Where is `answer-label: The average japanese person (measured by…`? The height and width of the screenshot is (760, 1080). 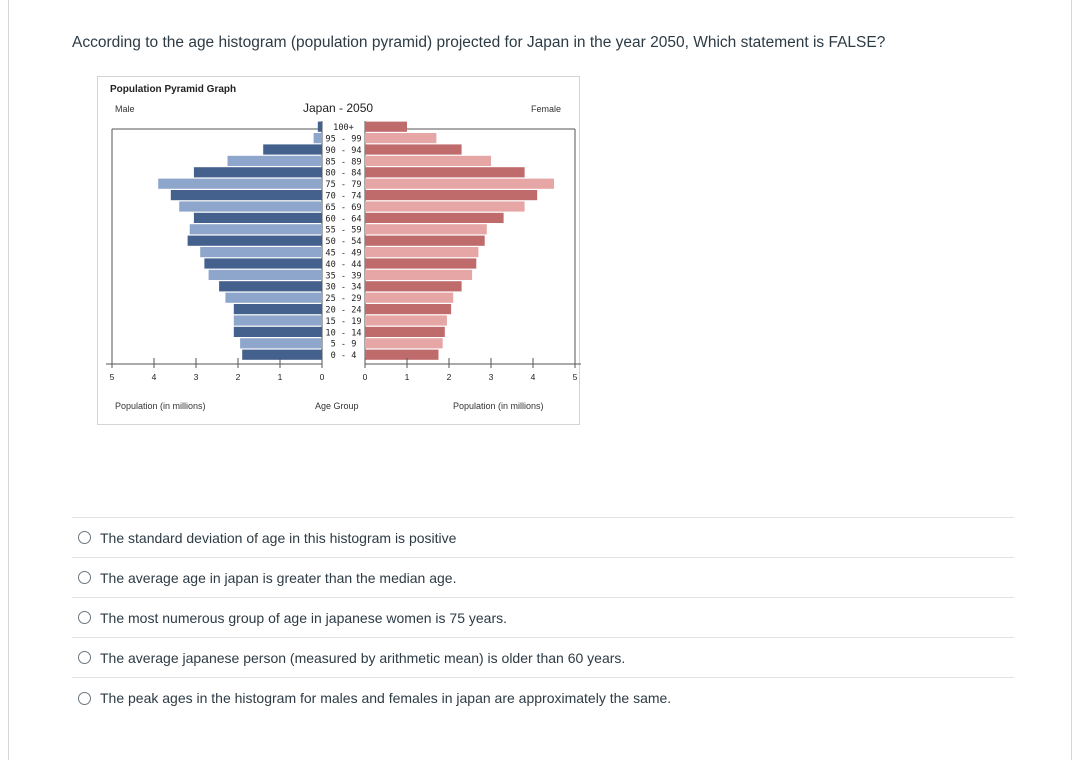
answer-label: The average japanese person (measured by… is located at coordinates (363, 657).